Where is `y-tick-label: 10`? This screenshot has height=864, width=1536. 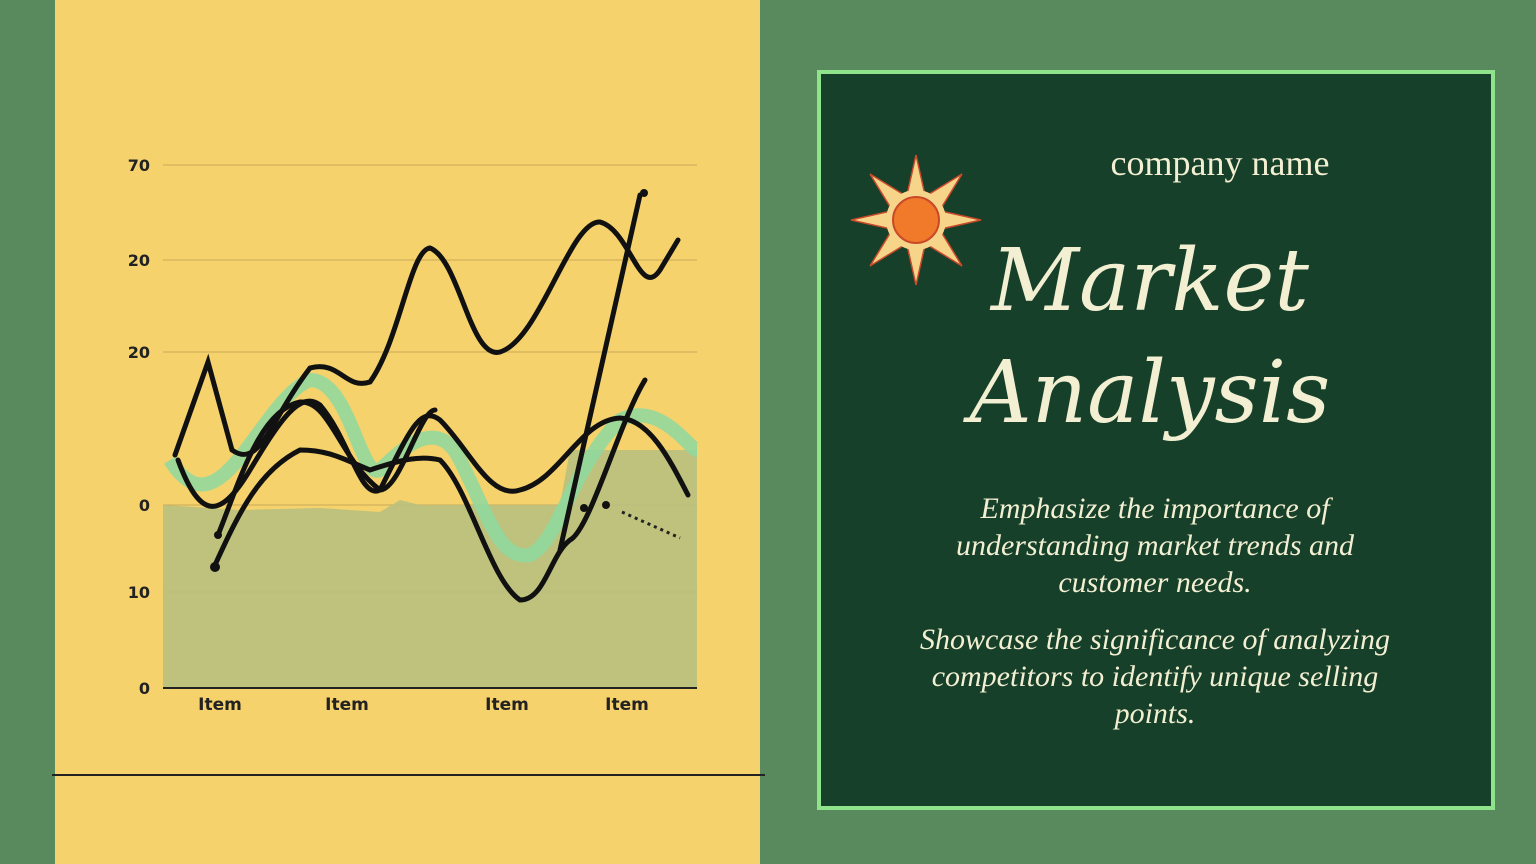 y-tick-label: 10 is located at coordinates (139, 592).